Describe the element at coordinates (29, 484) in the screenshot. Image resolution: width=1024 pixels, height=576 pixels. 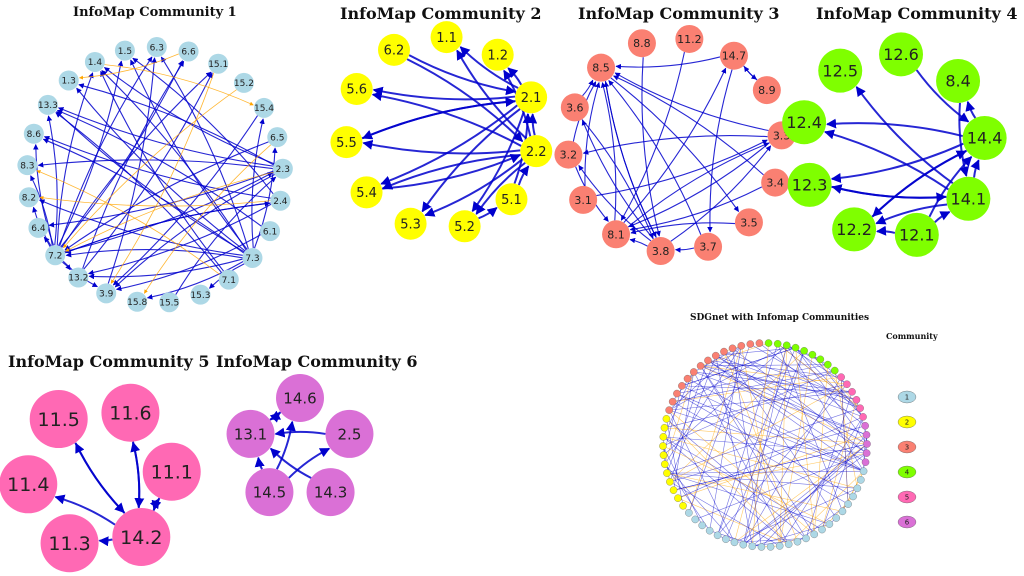
I see `node-11.4` at that location.